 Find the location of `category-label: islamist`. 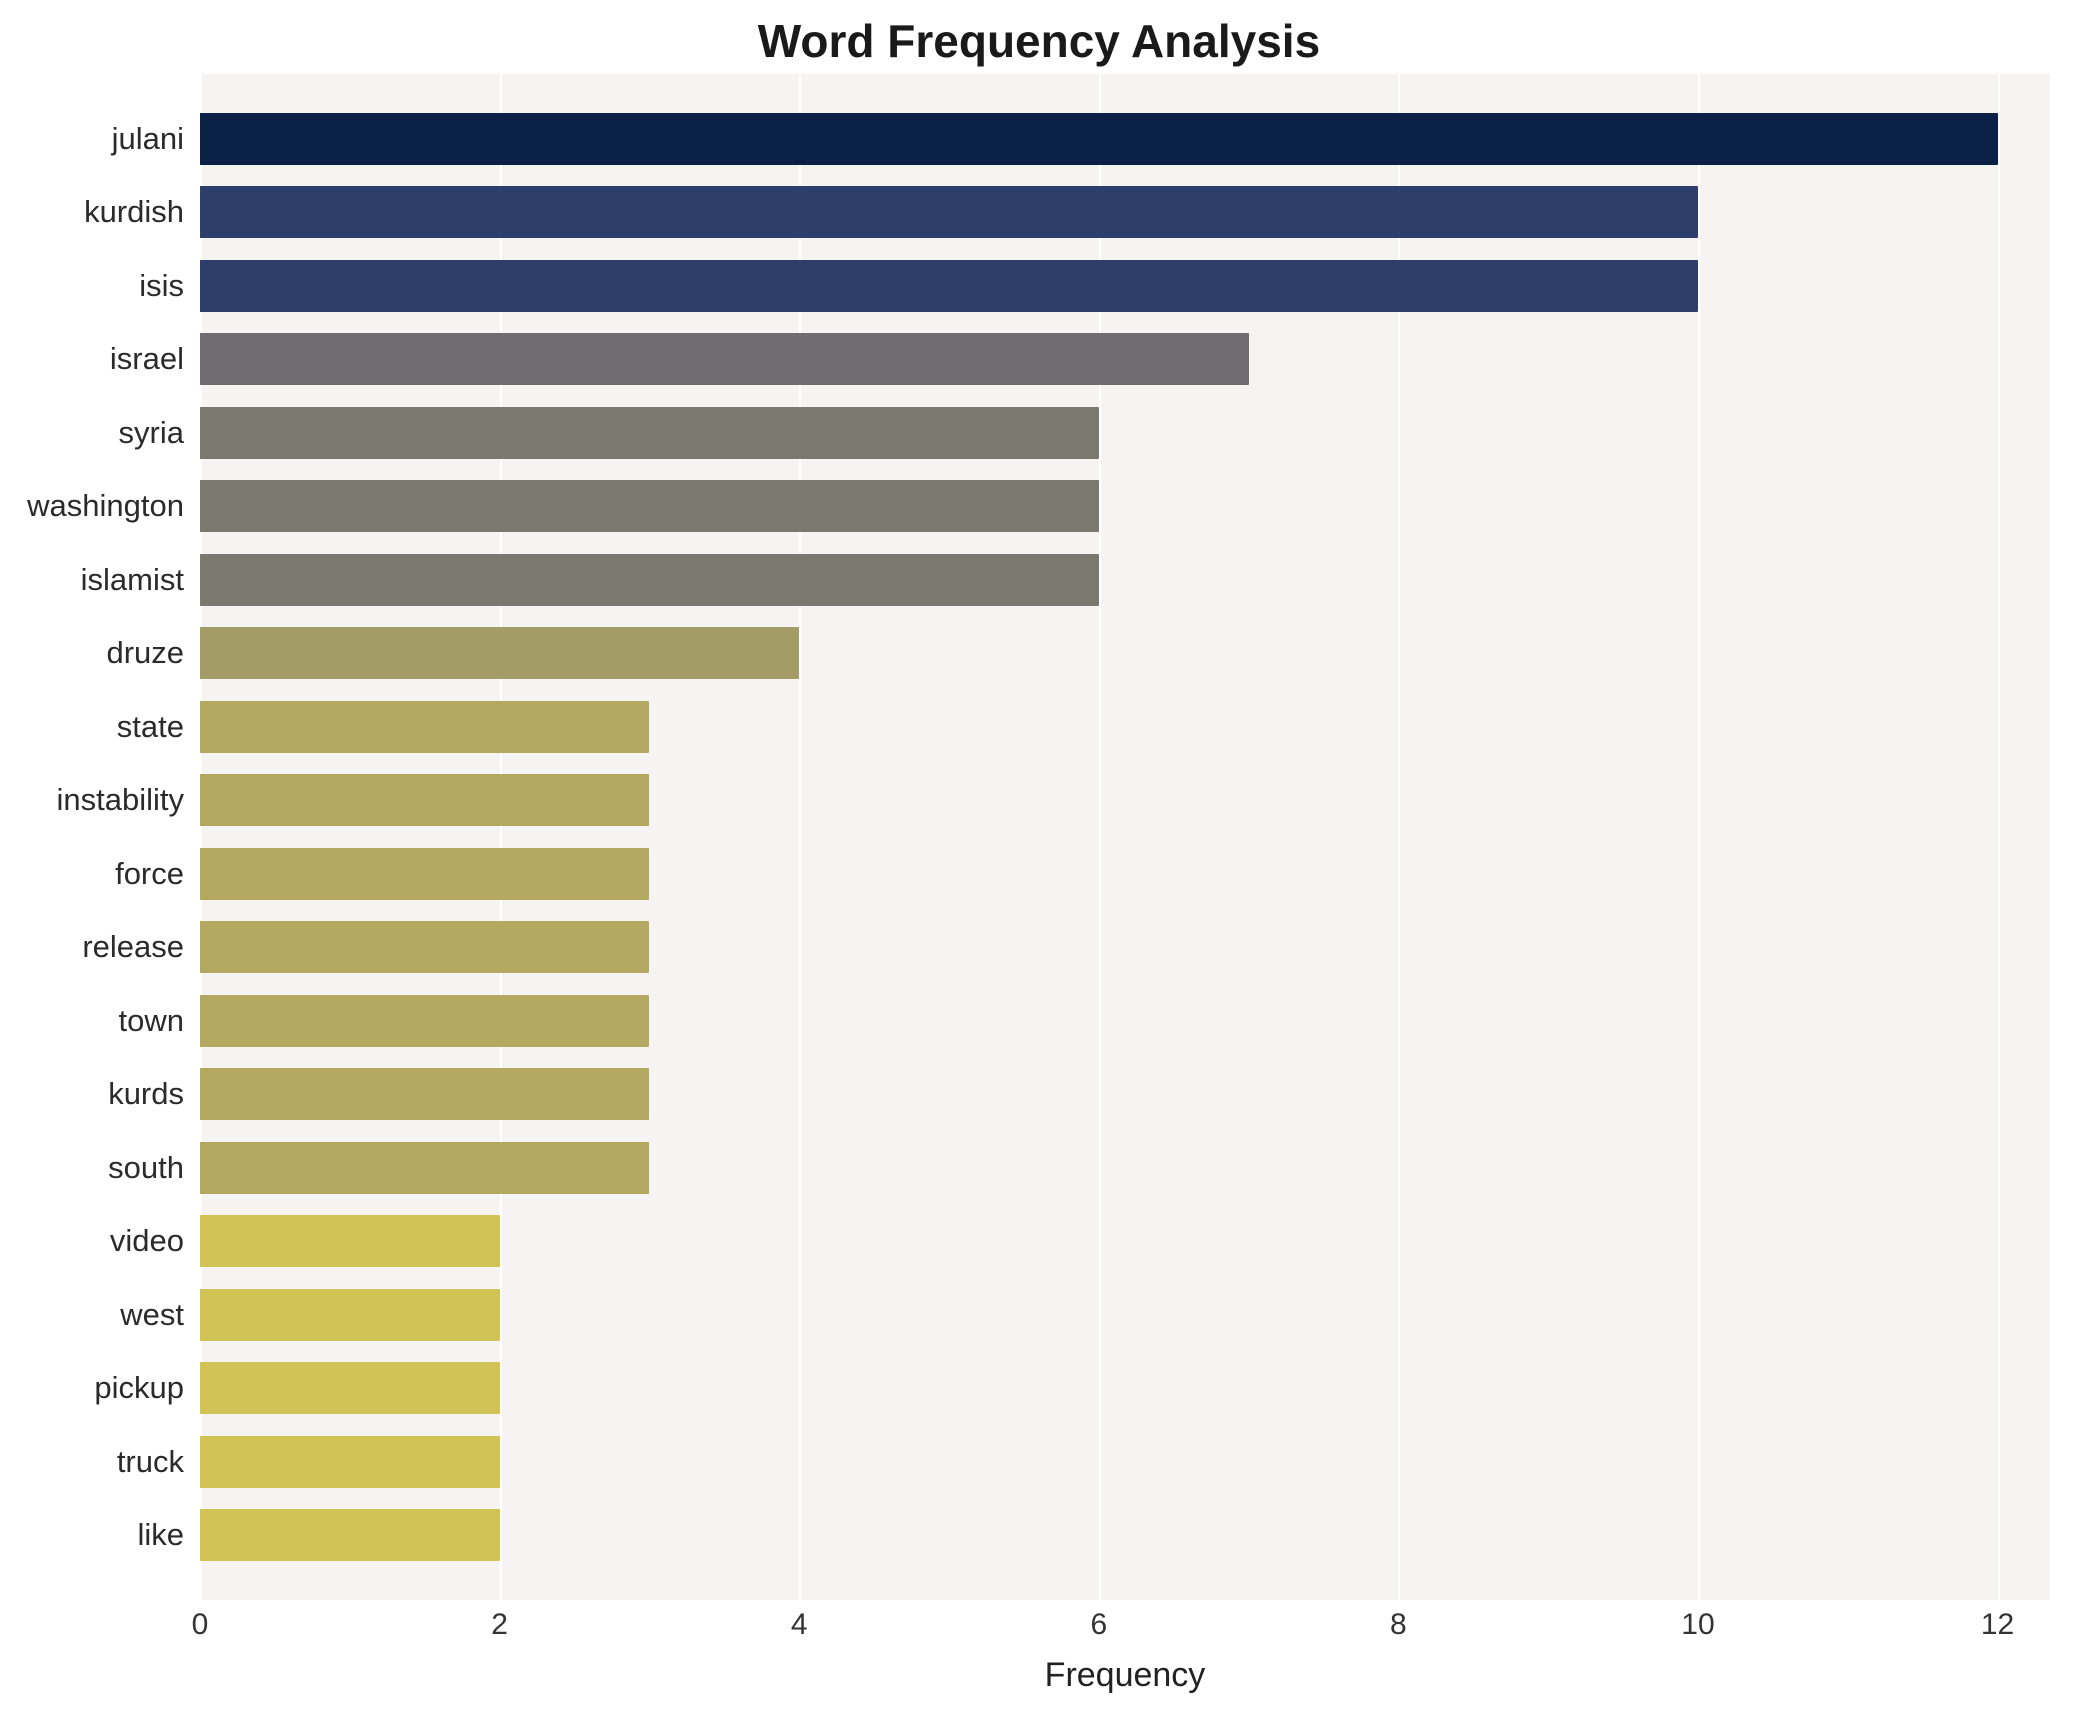

category-label: islamist is located at coordinates (132, 579).